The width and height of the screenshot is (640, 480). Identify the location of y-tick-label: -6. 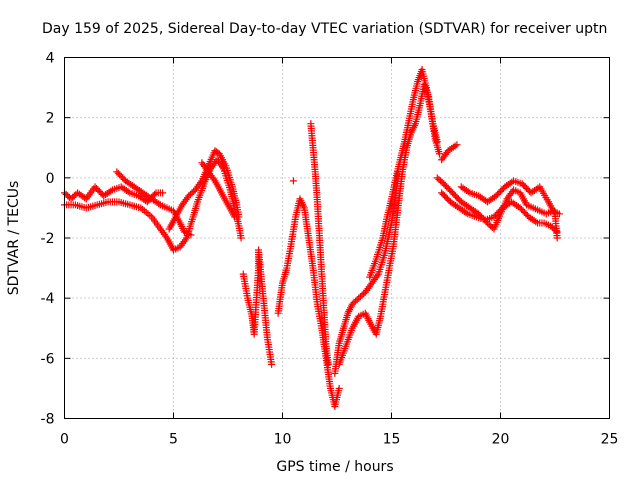
(48, 359).